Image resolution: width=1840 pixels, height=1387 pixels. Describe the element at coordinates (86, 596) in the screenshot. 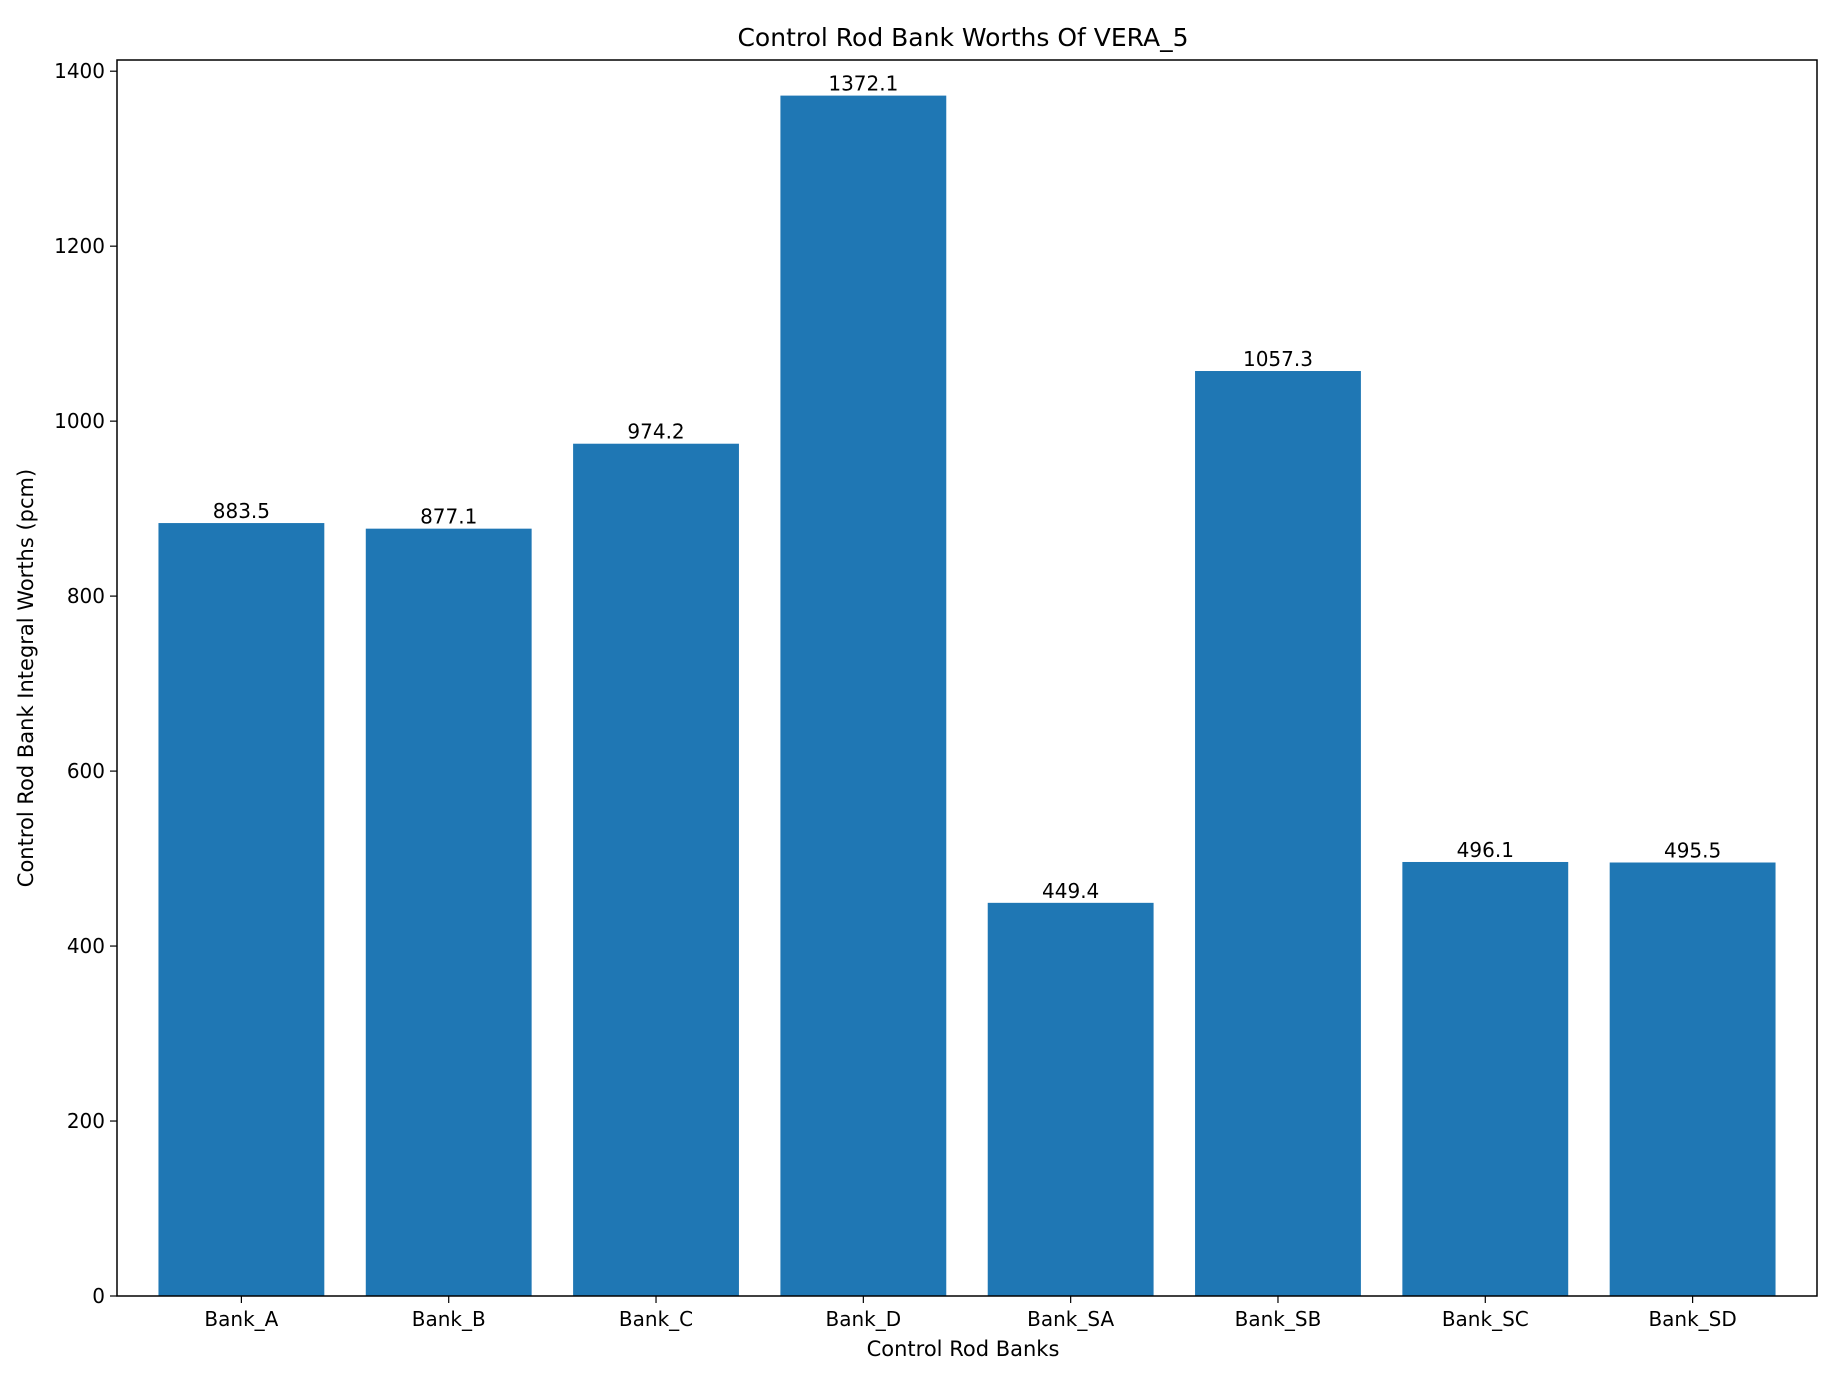

I see `y-tick-label: 800` at that location.